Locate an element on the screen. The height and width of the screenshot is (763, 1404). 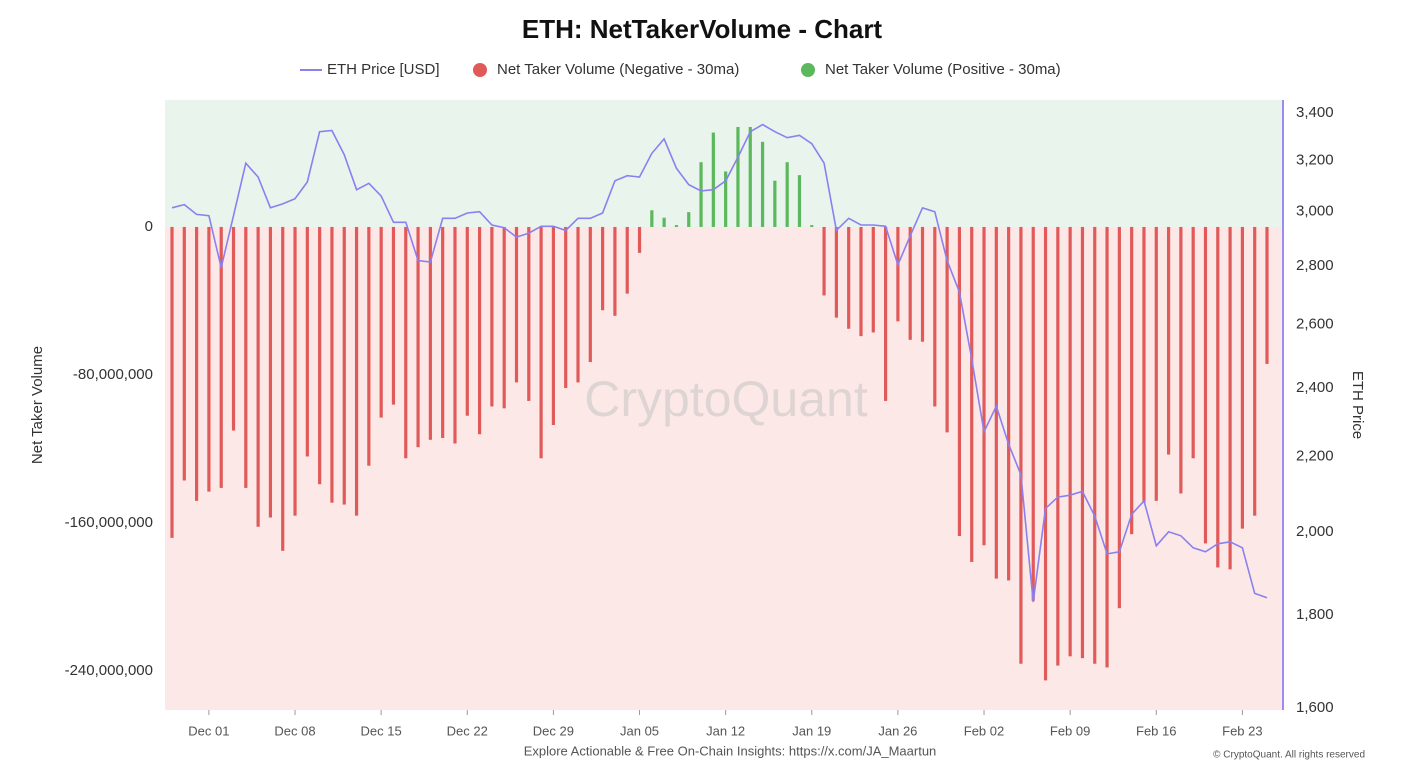
legend-label: Net Taker Volume (Positive - 30ma) is located at coordinates (943, 69).